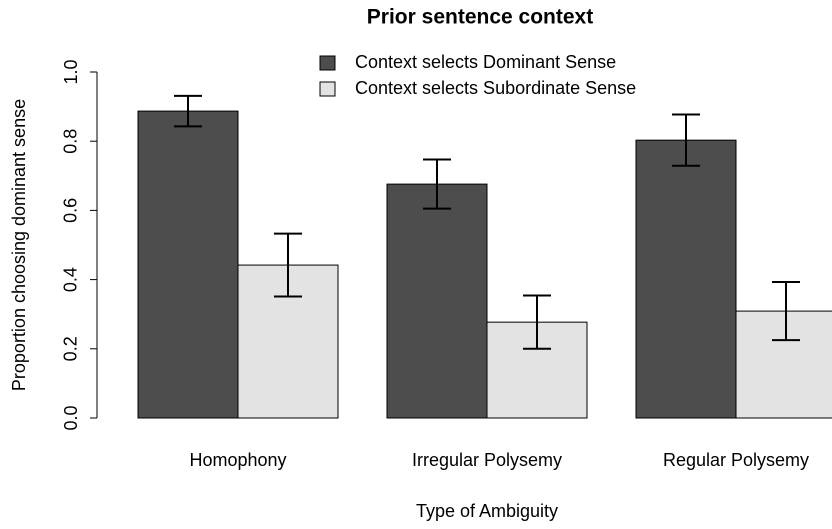 The width and height of the screenshot is (832, 529). I want to click on x-tick-label: Homophony, so click(237, 460).